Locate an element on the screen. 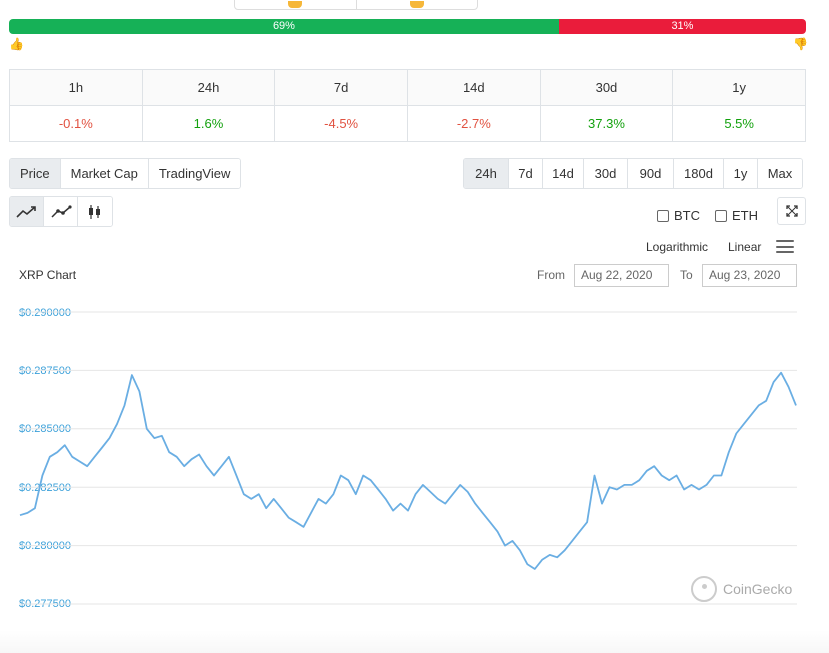 Image resolution: width=829 pixels, height=653 pixels. line-points-chart-button is located at coordinates (61, 211).